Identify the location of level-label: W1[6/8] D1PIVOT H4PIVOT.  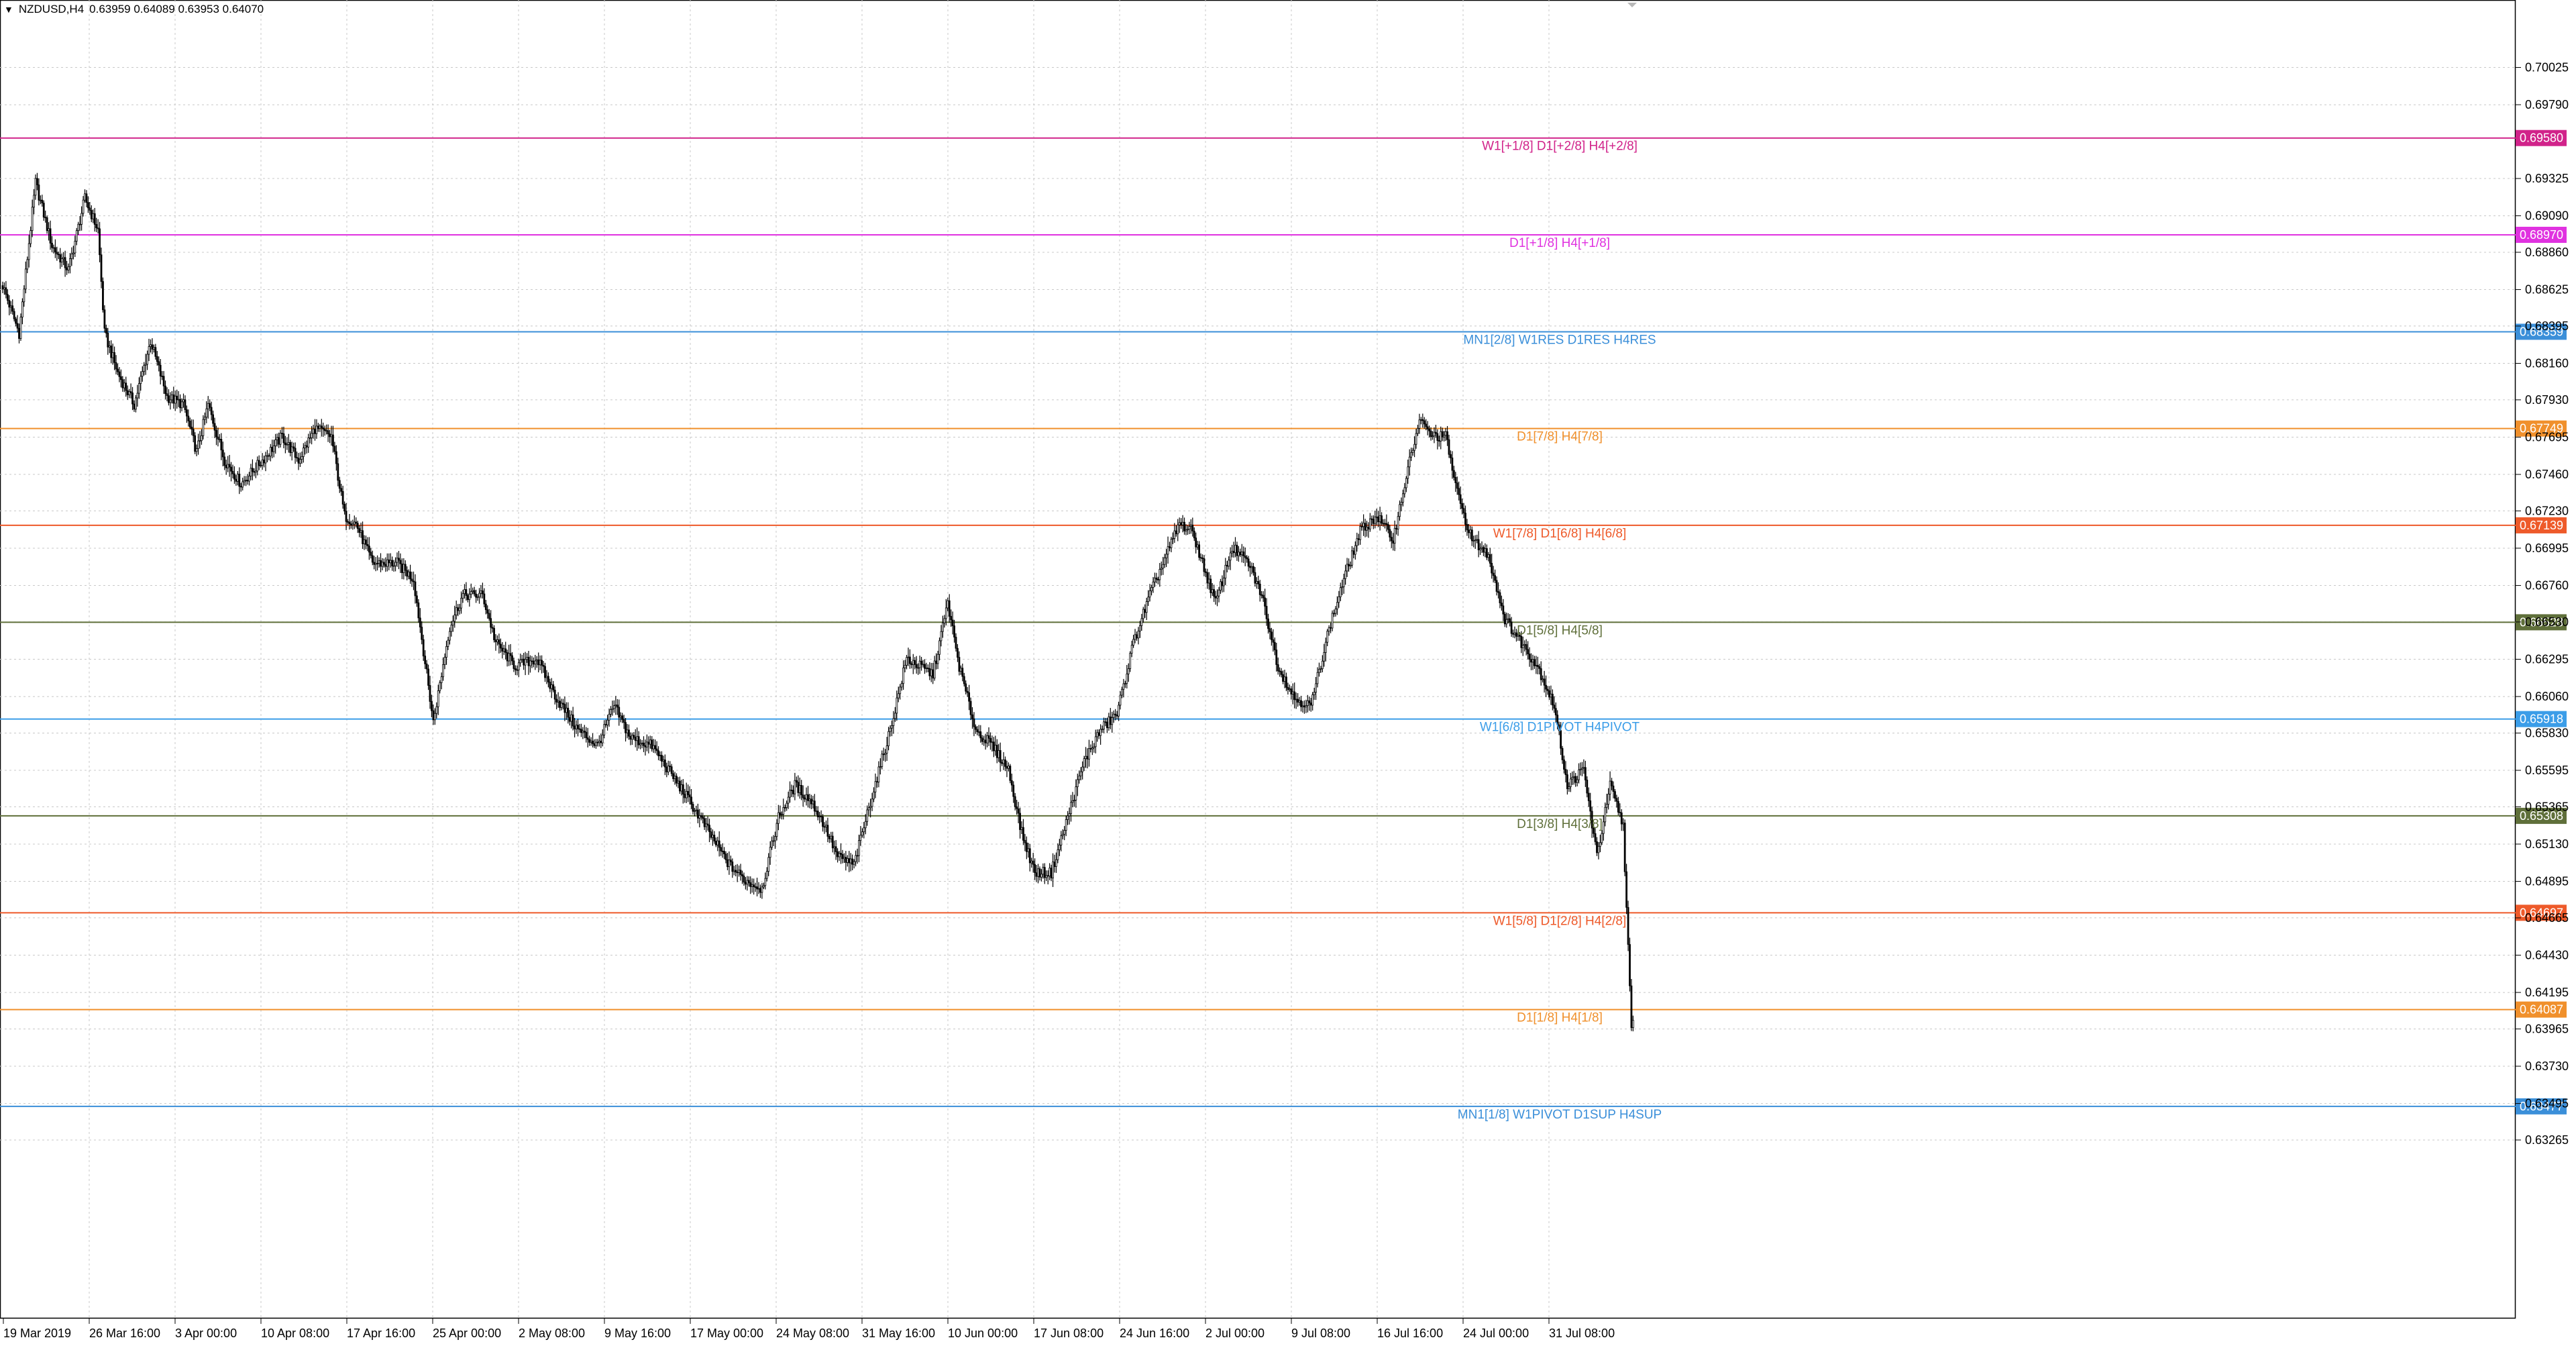
(1560, 728).